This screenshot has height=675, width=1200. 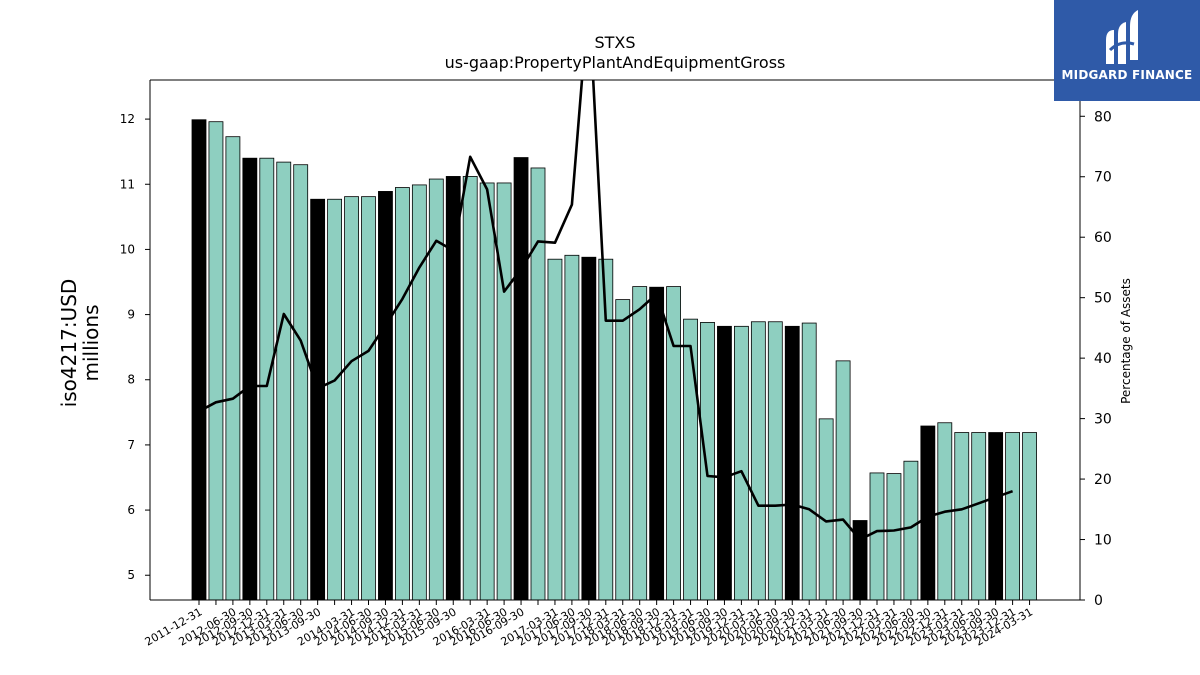 I want to click on midgard-logo-icon, so click(x=1122, y=37).